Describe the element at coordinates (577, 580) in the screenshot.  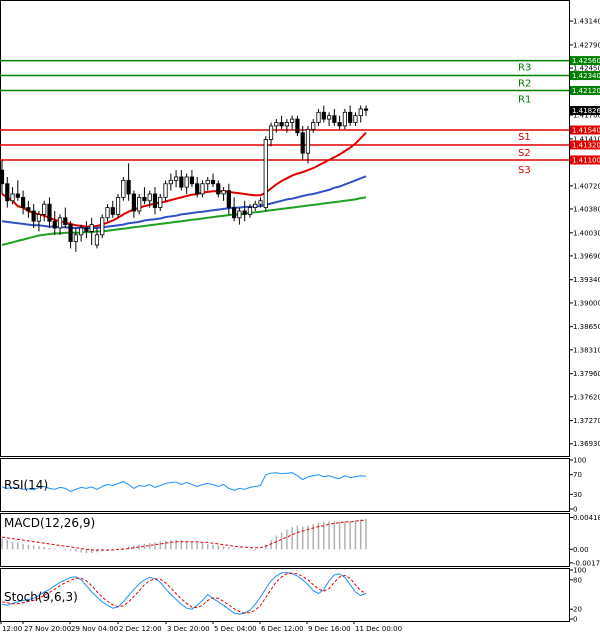
I see `stoch-tick-label: 80` at that location.